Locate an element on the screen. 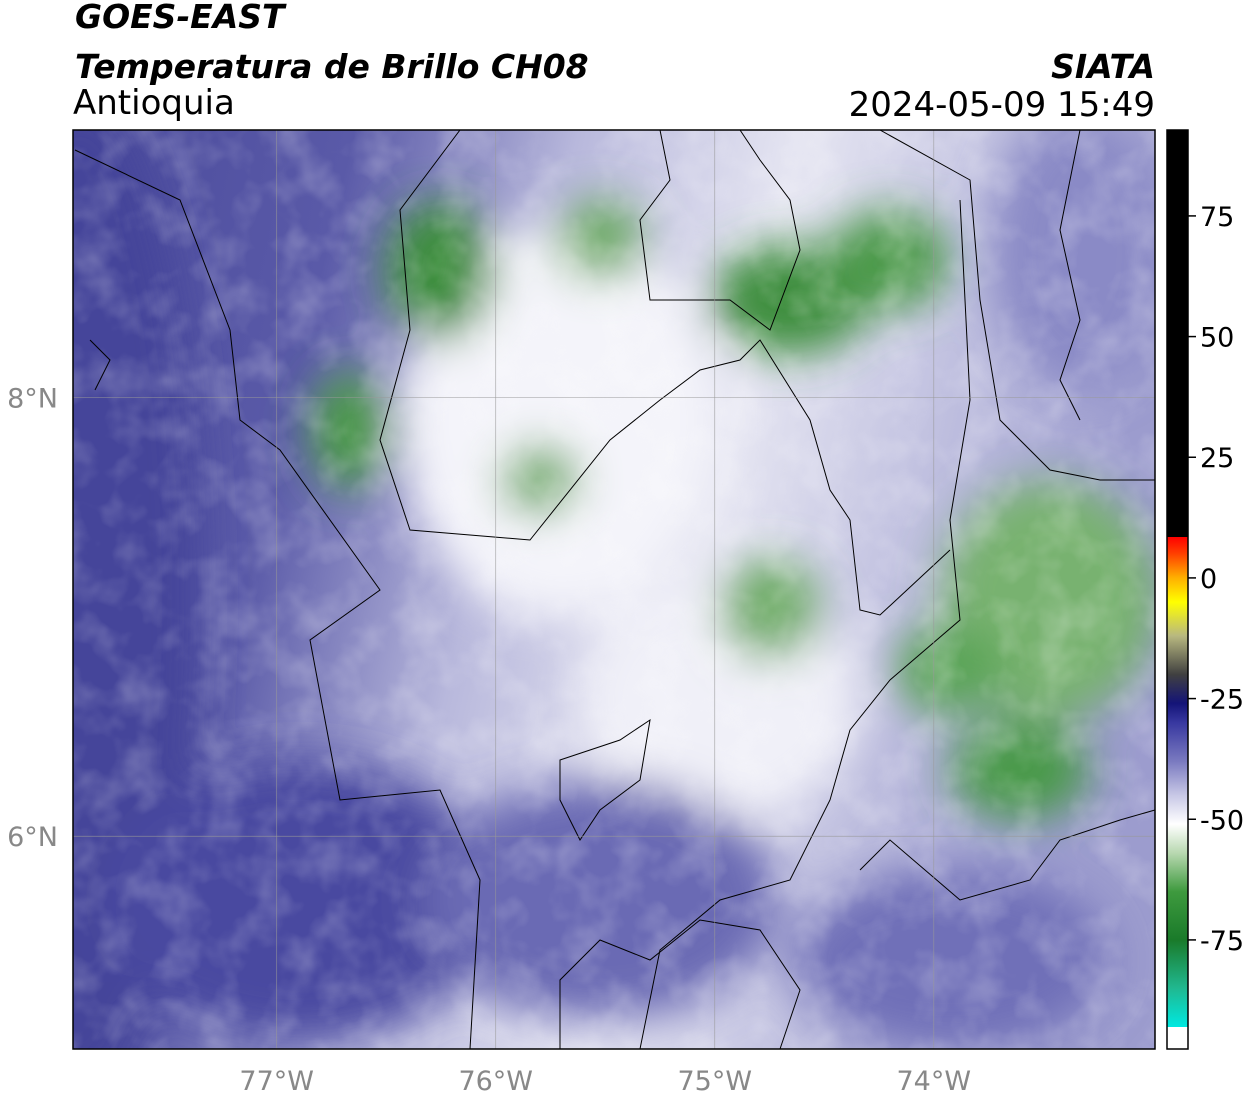 The width and height of the screenshot is (1252, 1103). x-tick-label: 77°W is located at coordinates (276, 1081).